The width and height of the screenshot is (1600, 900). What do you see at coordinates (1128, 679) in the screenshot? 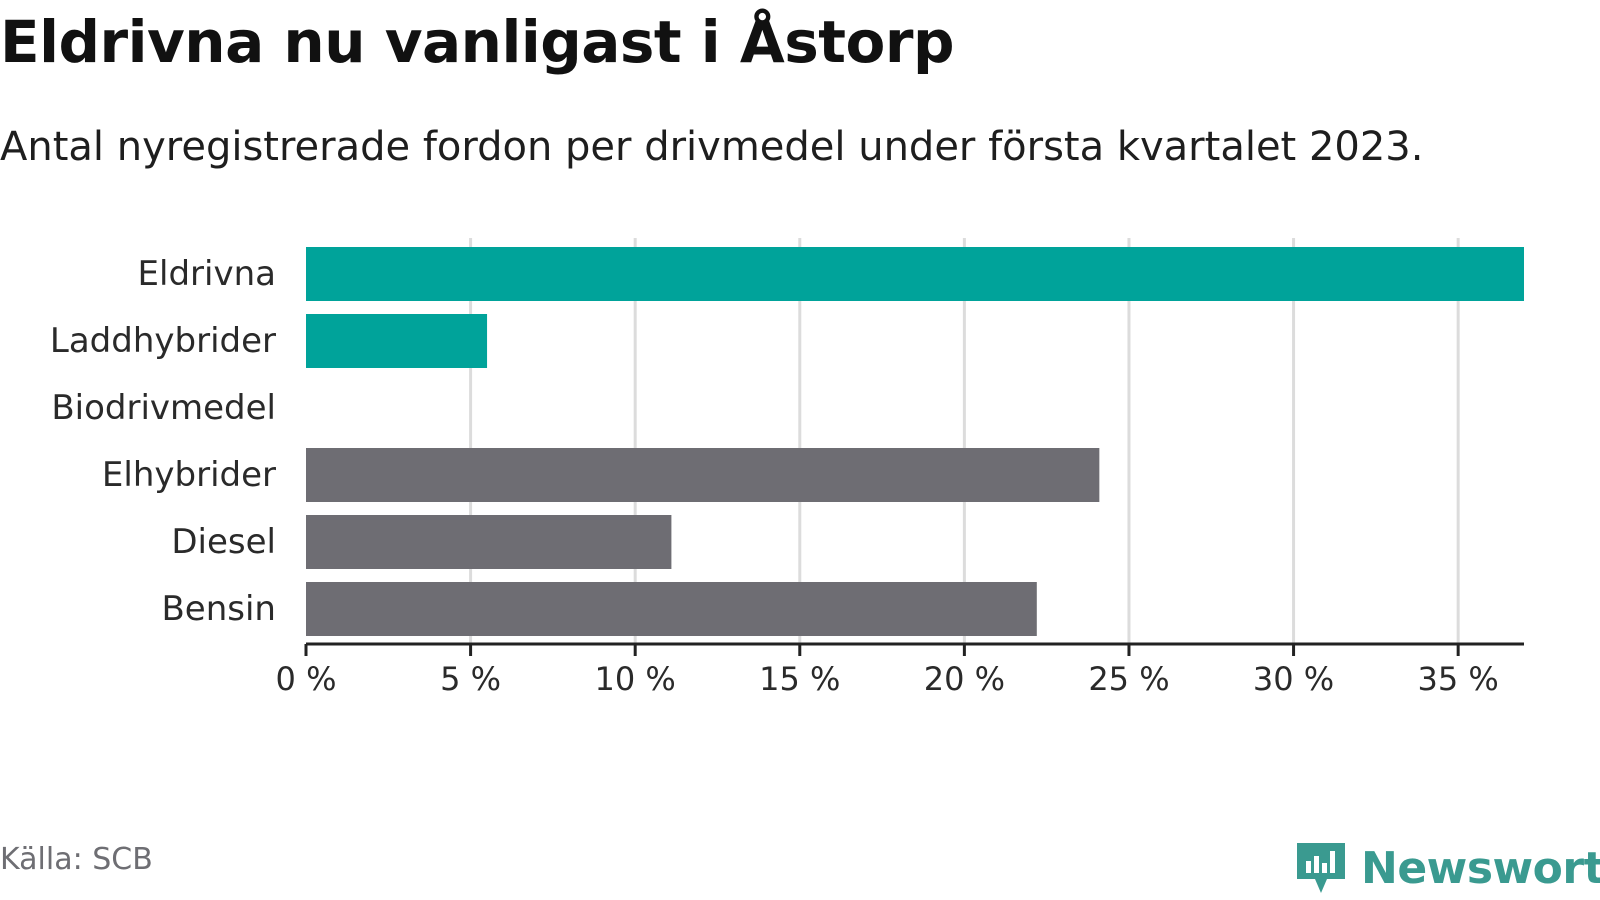
I see `x-tick-label: 25 %` at bounding box center [1128, 679].